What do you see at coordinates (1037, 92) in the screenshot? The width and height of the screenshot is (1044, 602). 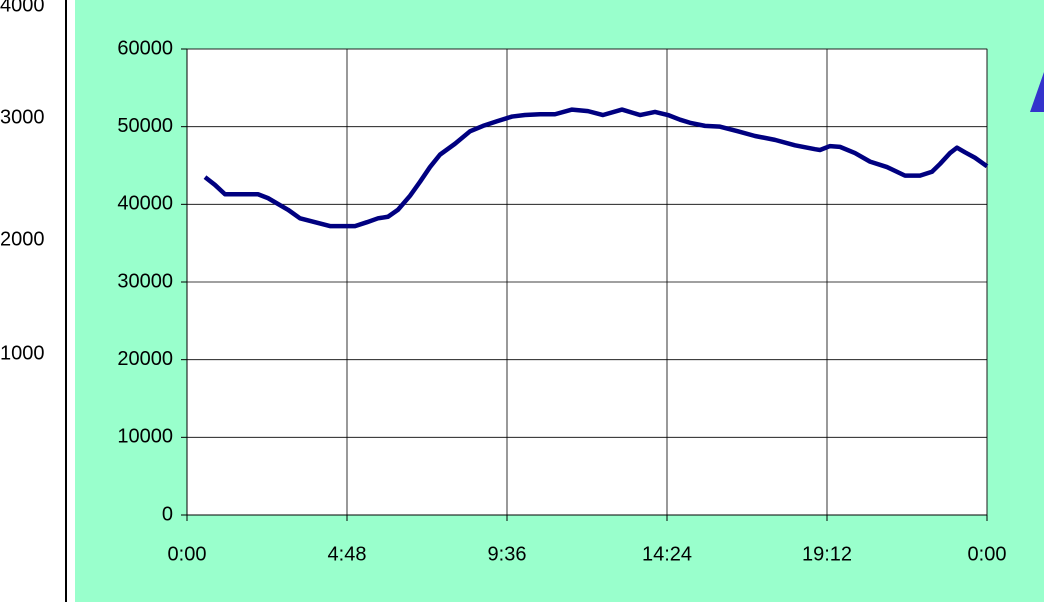 I see `shape-fragment` at bounding box center [1037, 92].